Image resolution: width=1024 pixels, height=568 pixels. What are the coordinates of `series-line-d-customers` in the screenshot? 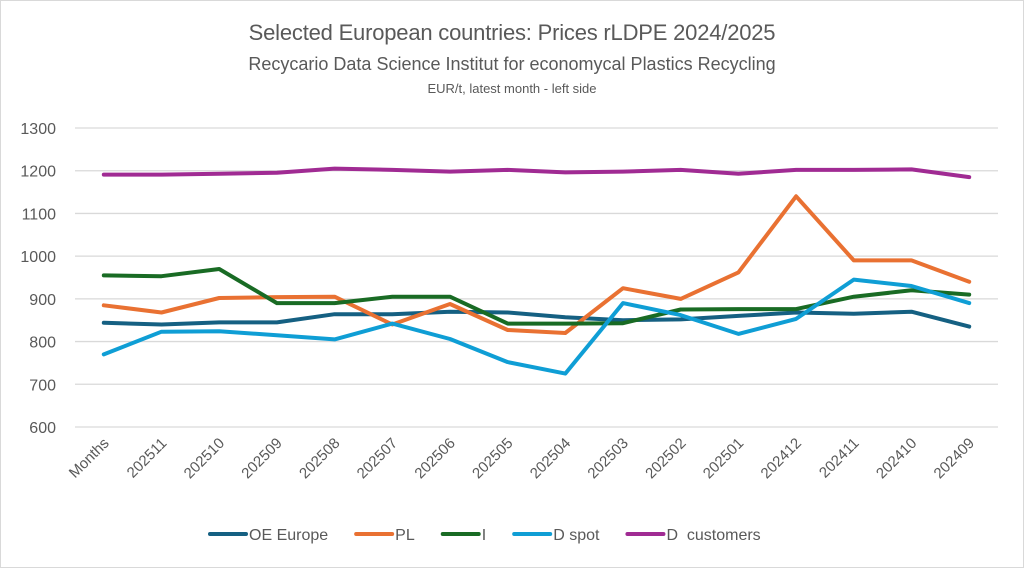 It's located at (536, 173).